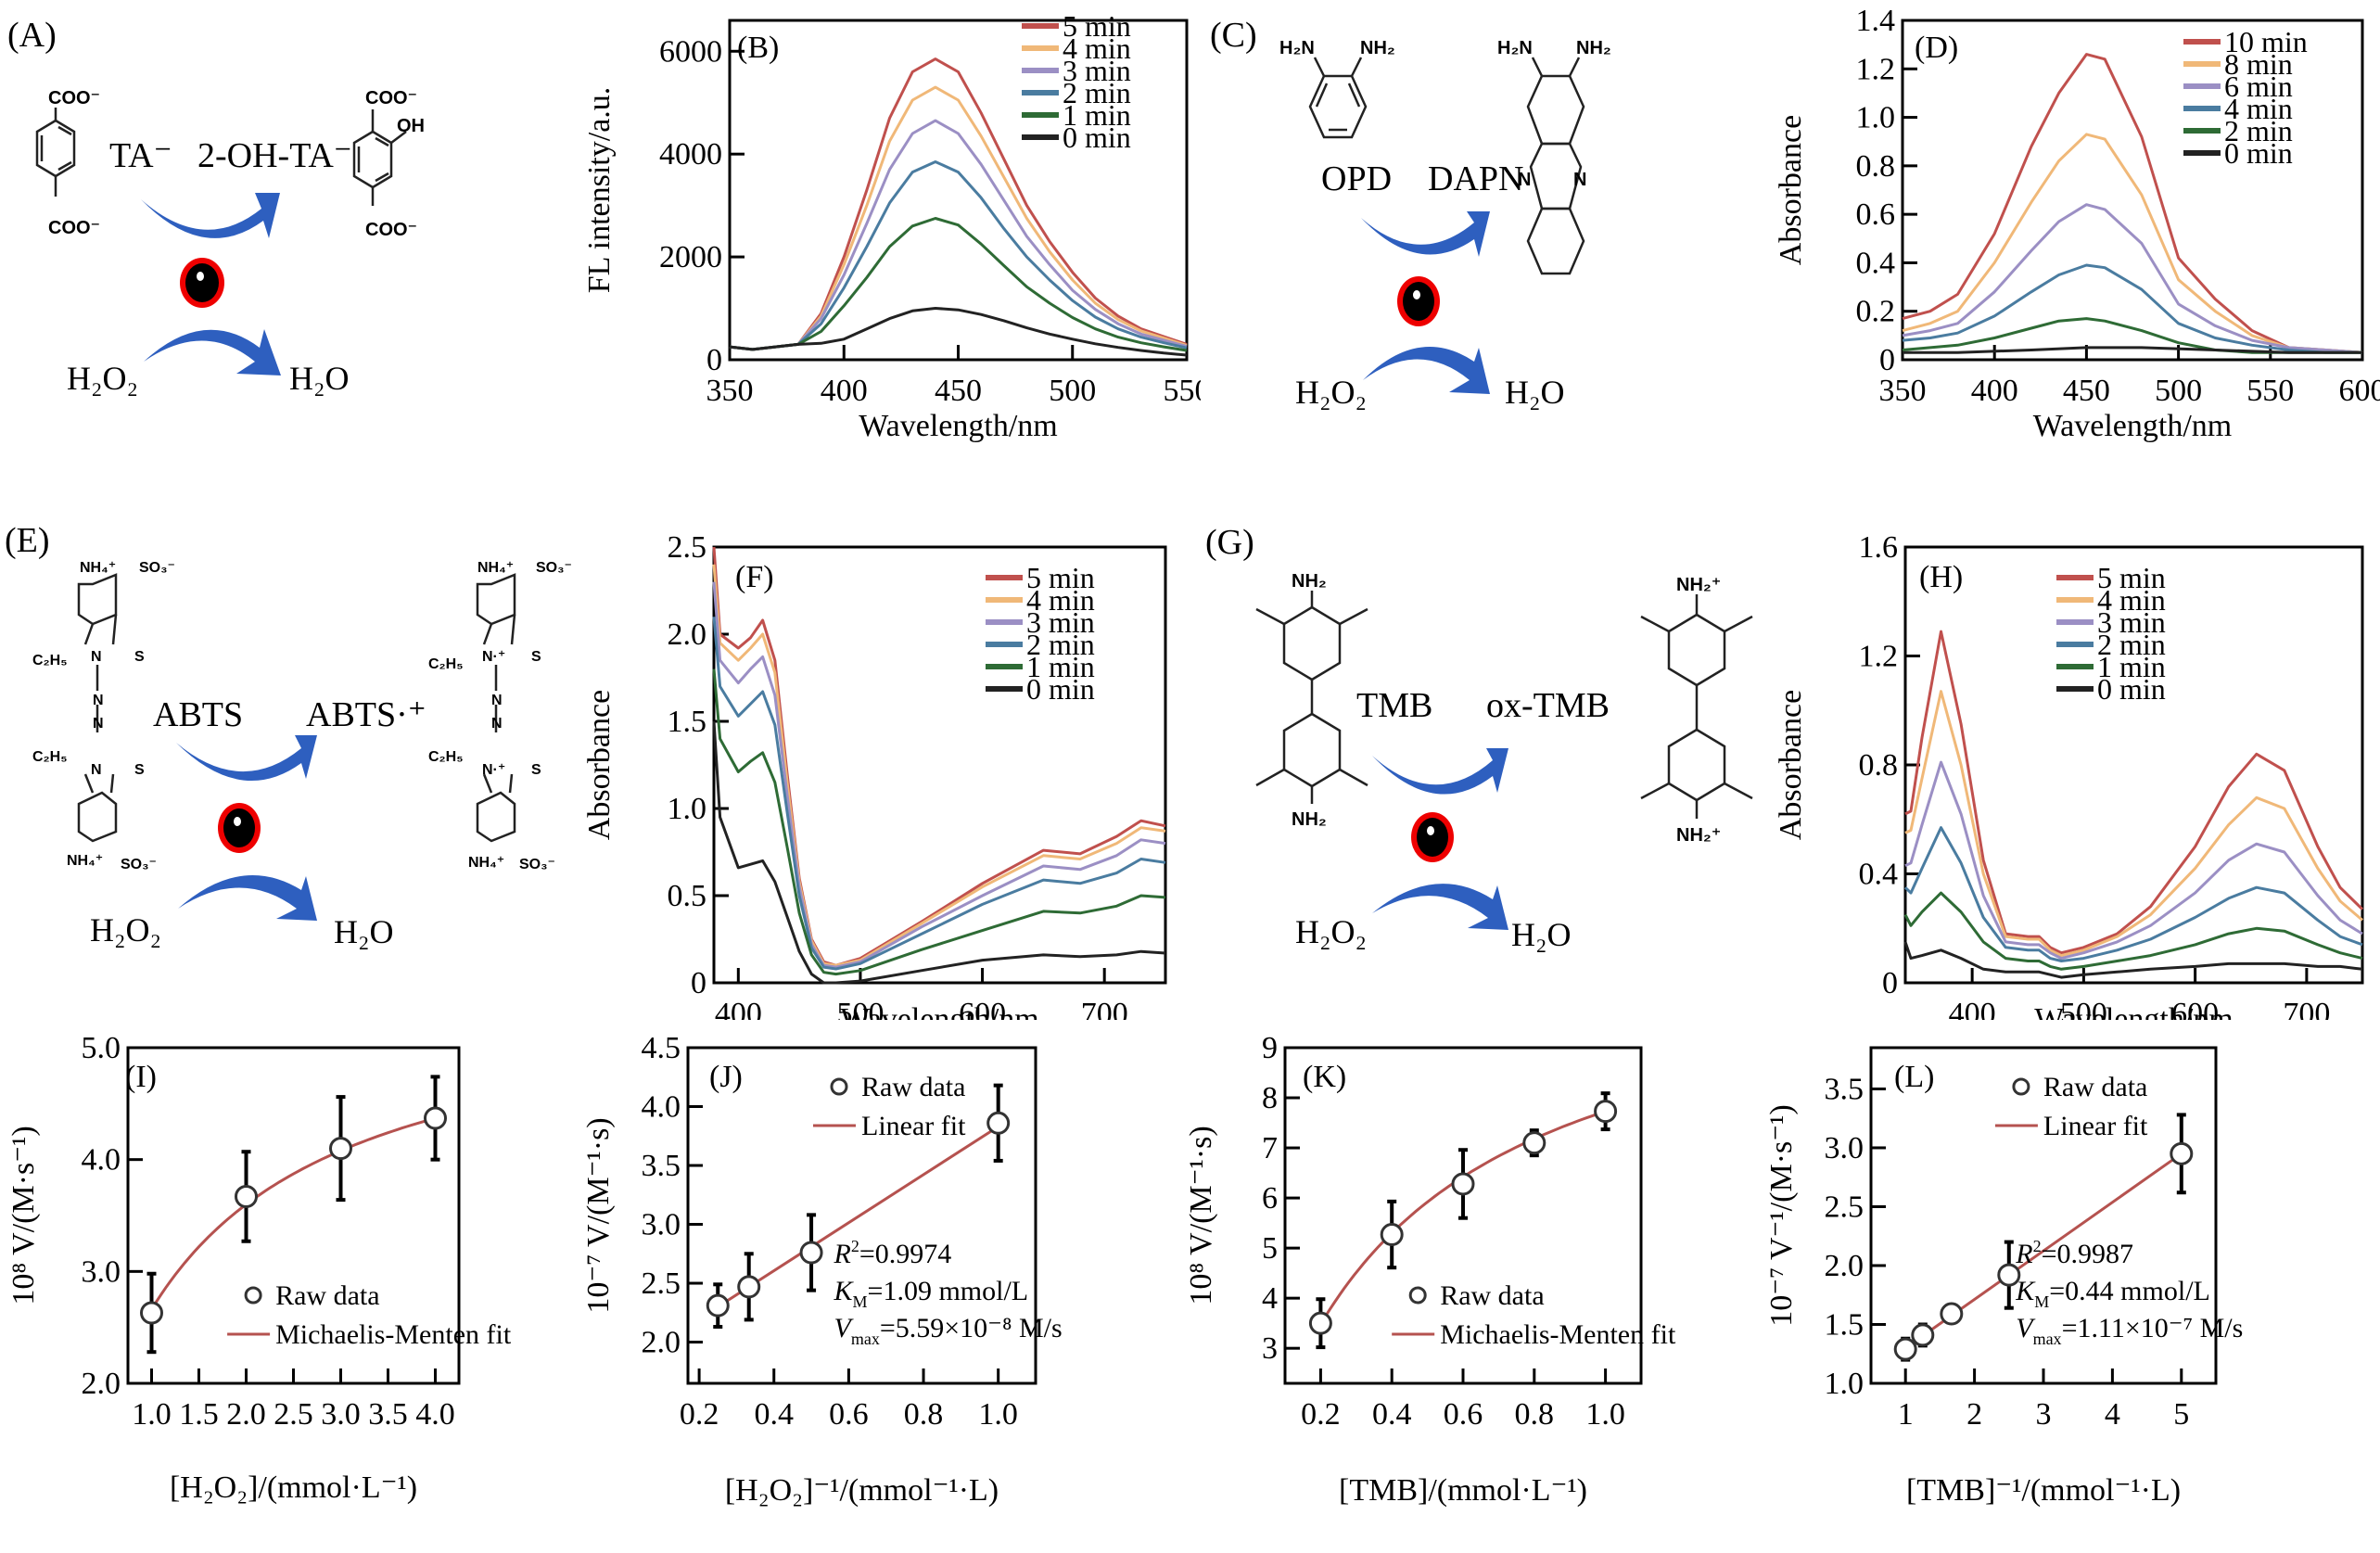 The image size is (2380, 1553). Describe the element at coordinates (1593, 48) in the screenshot. I see `dapn-group-right: NH₂` at that location.